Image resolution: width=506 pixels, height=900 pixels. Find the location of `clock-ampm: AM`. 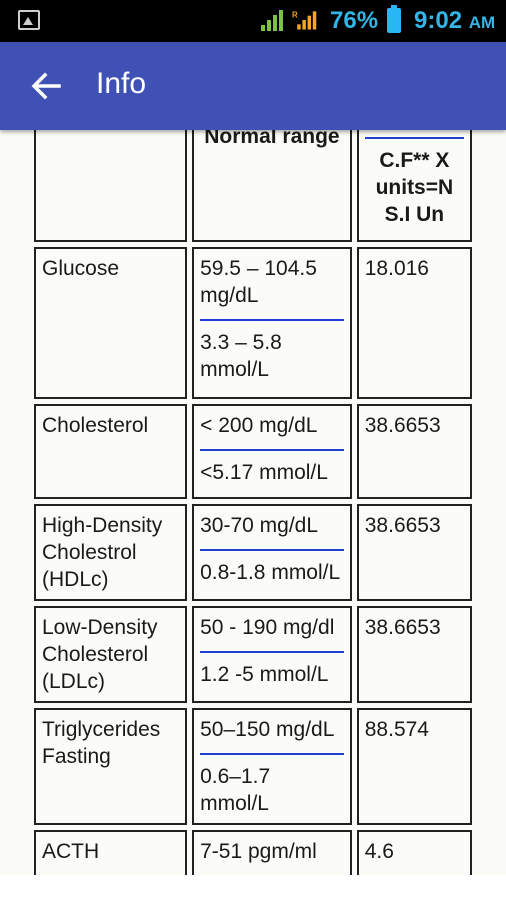

clock-ampm: AM is located at coordinates (482, 22).